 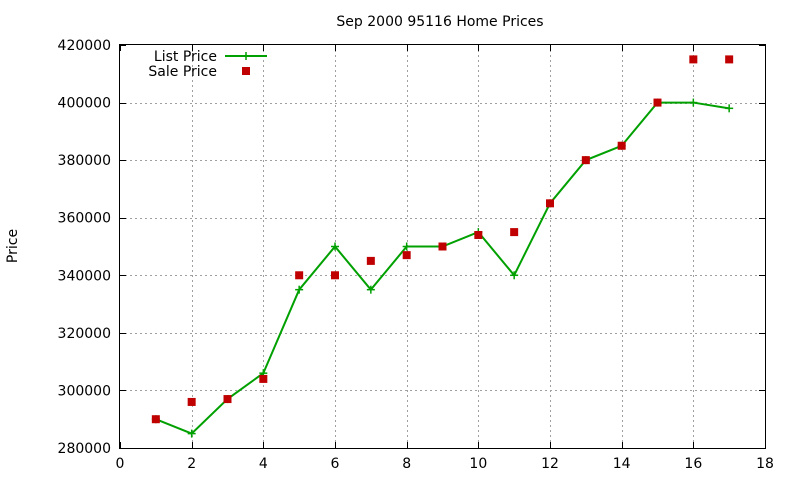 I want to click on y-tick-label: 280000, so click(x=84, y=449).